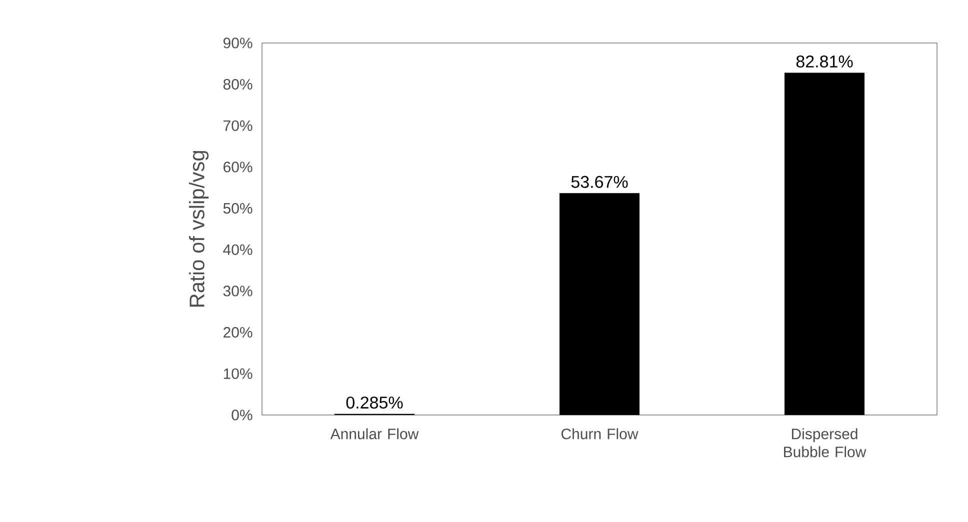  What do you see at coordinates (199, 229) in the screenshot?
I see `y-axis-title: Ratio of vslip/vsg` at bounding box center [199, 229].